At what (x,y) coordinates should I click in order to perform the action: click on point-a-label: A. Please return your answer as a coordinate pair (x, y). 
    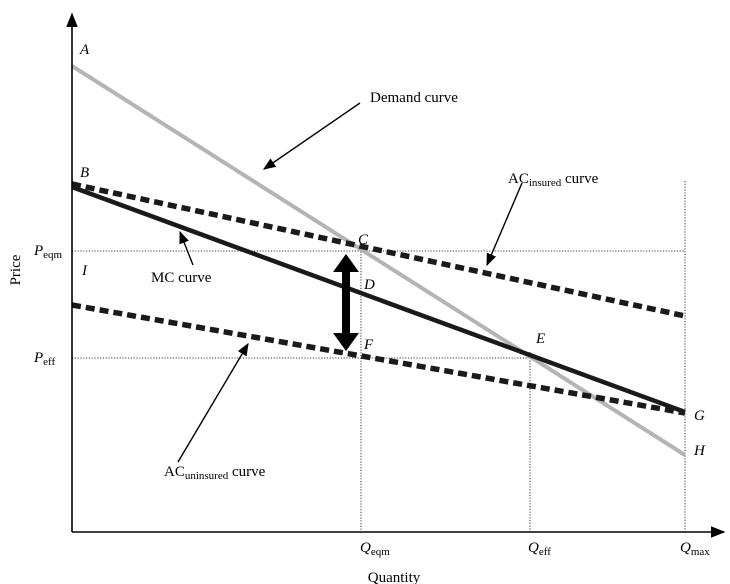
    Looking at the image, I should click on (84, 50).